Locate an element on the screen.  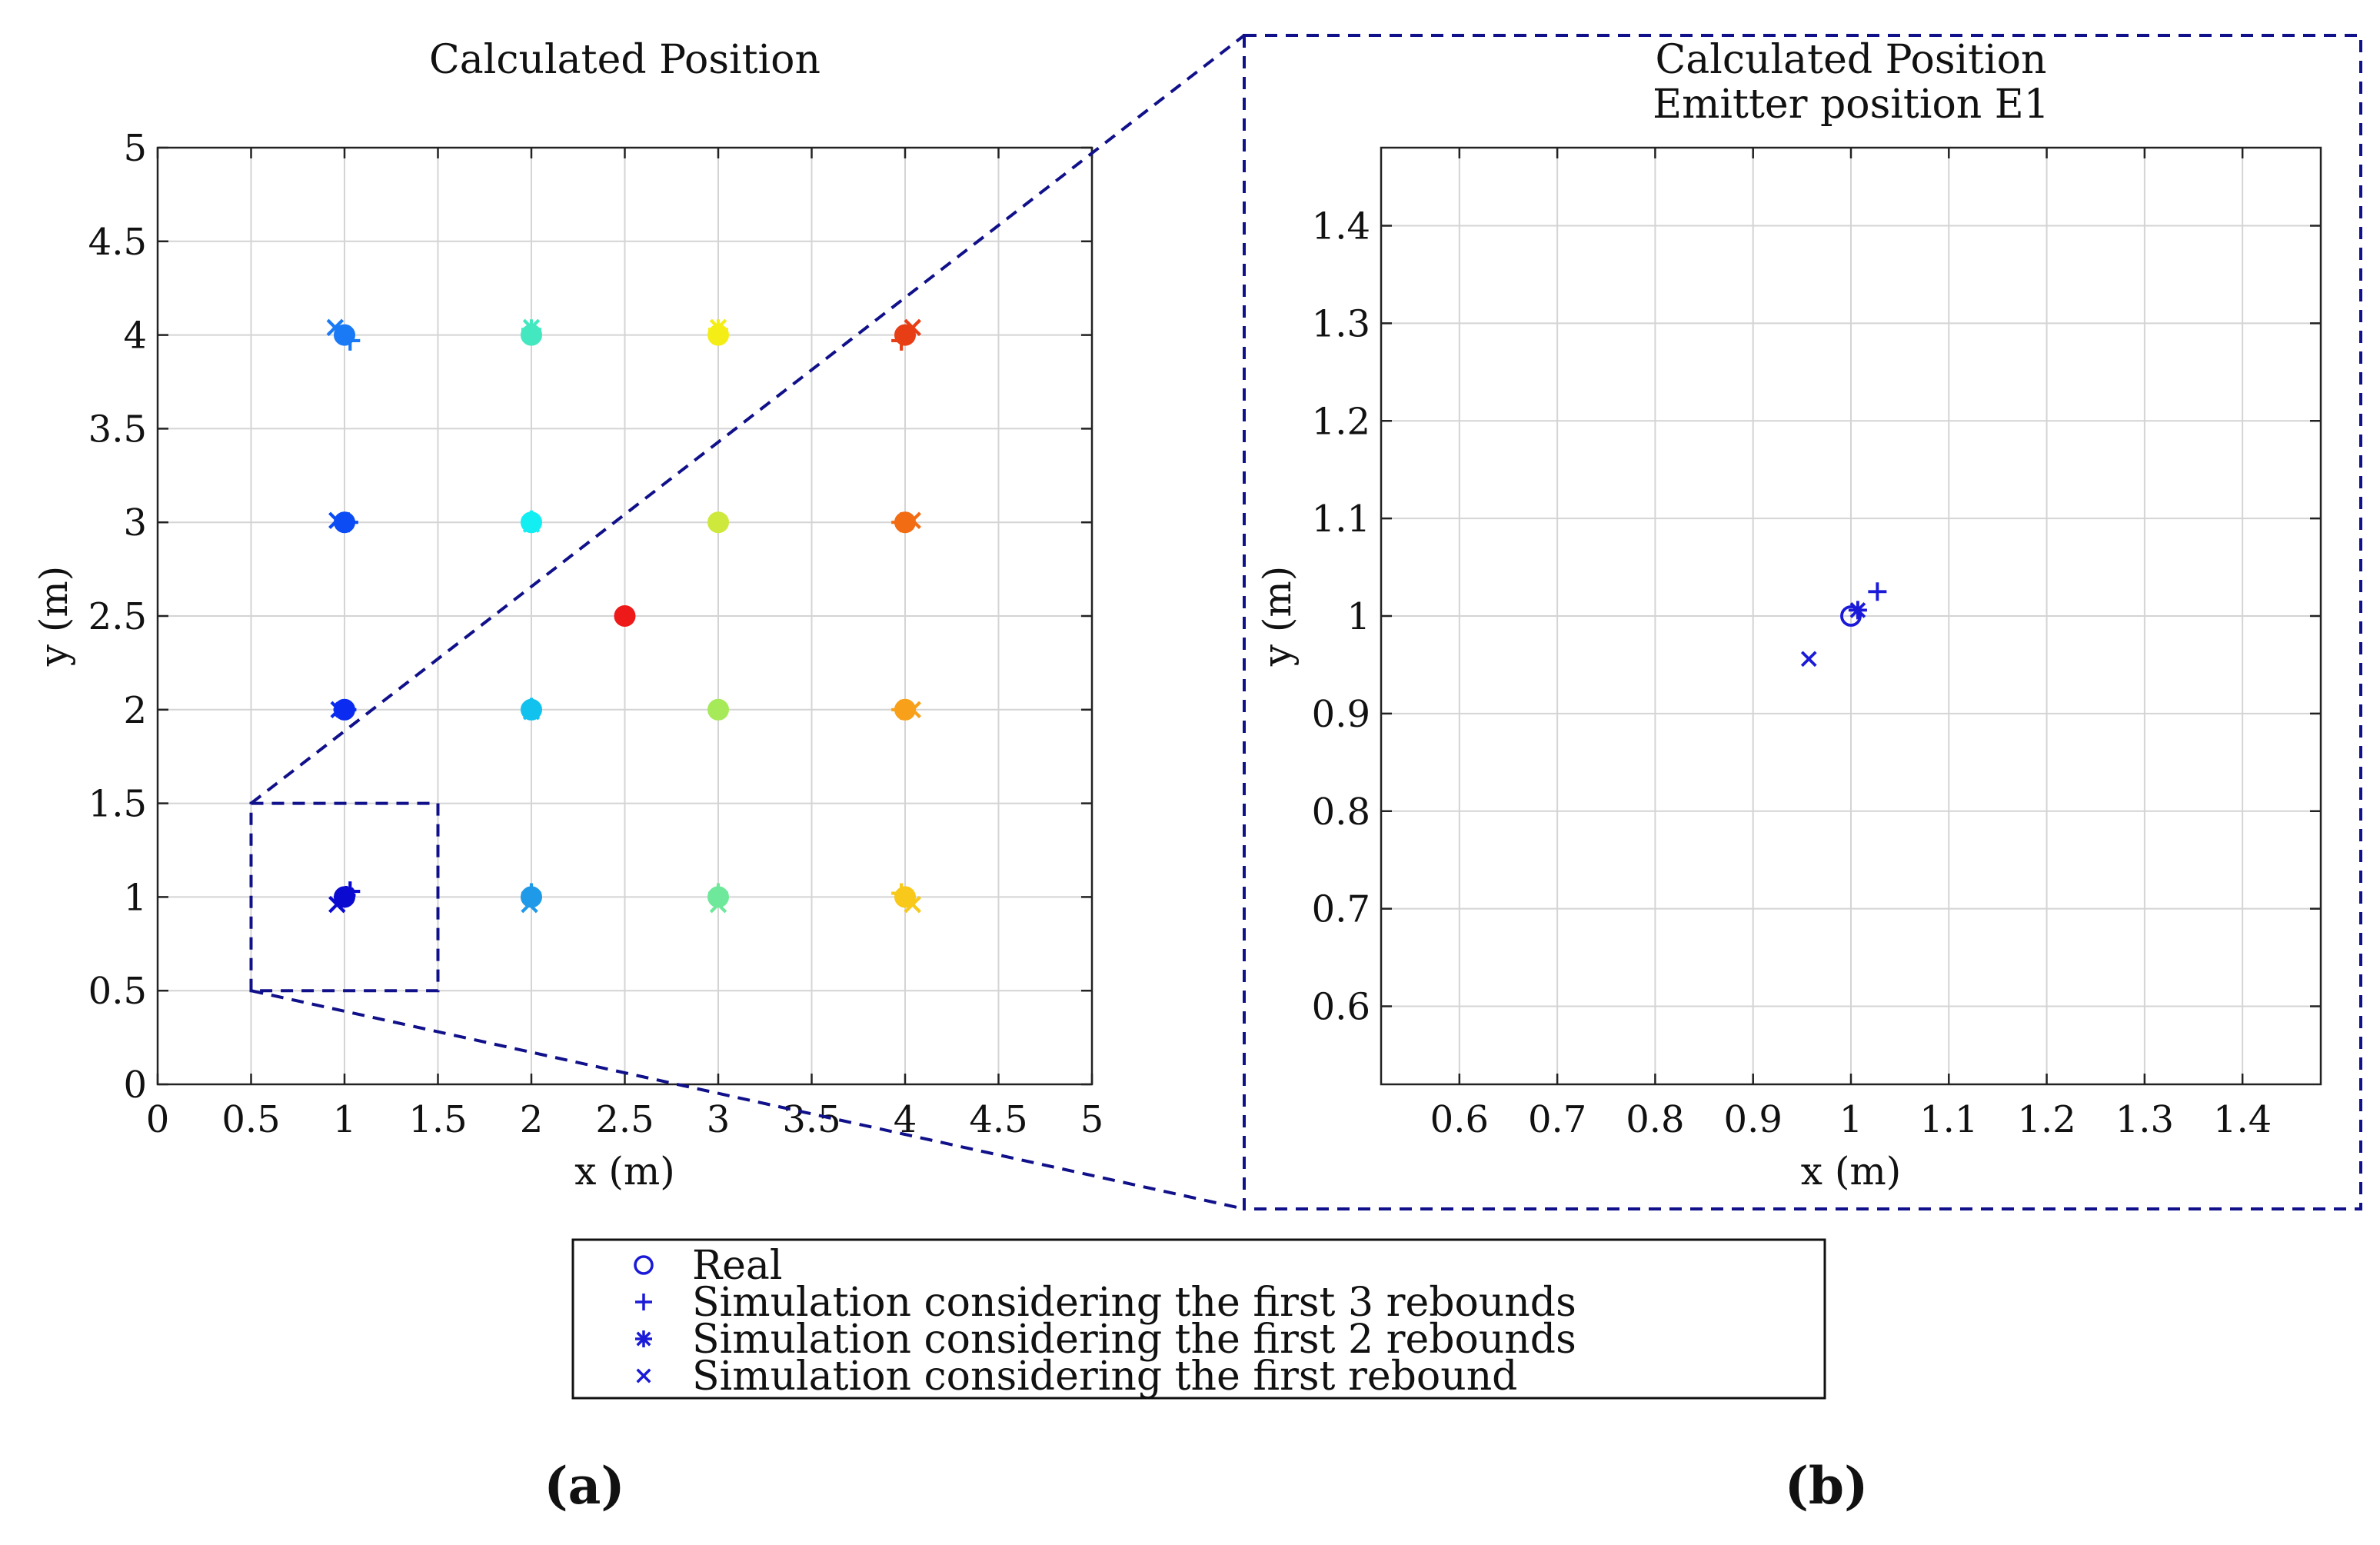
legend-box is located at coordinates (1198, 1319).